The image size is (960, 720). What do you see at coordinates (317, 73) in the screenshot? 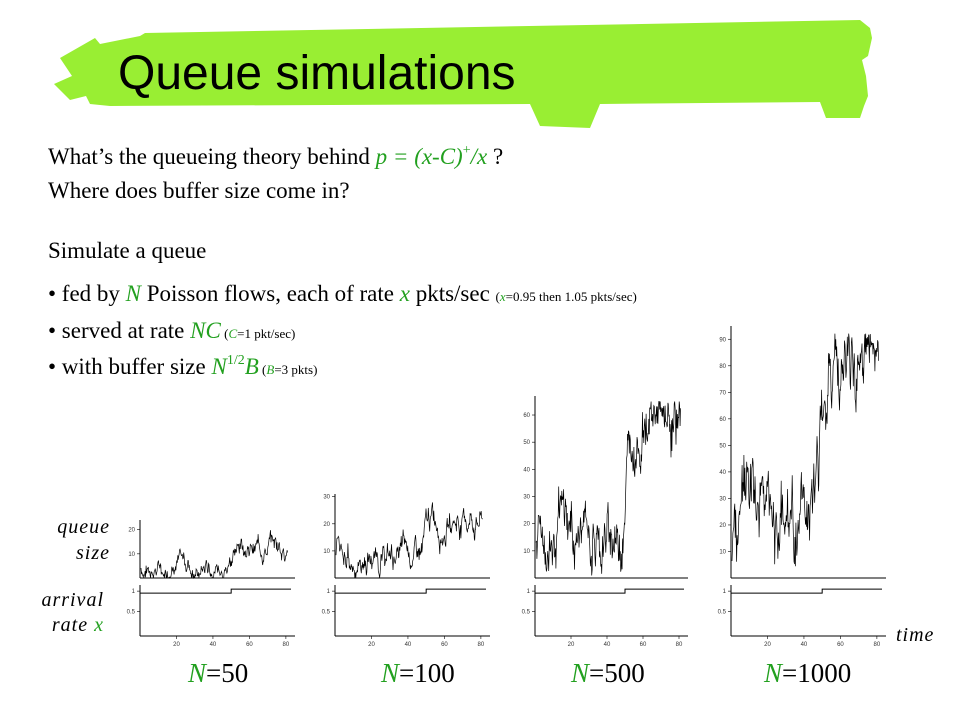
I see `slide-title: Queue simulations` at bounding box center [317, 73].